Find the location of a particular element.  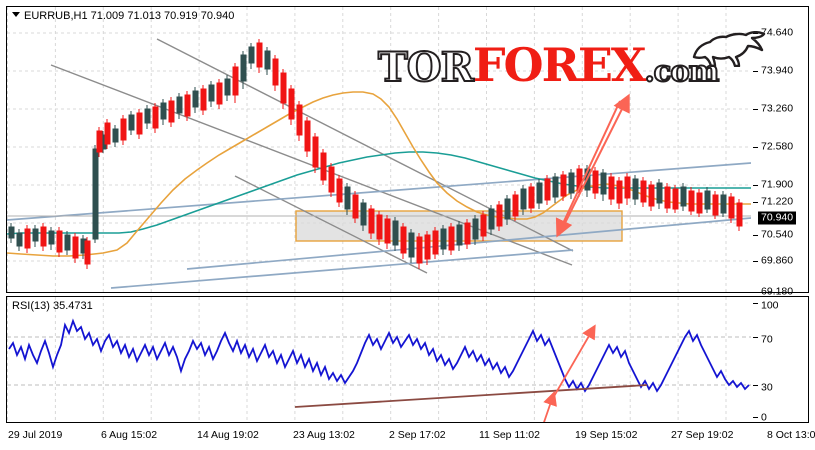

time-label-4: 2 Sep 17:02 is located at coordinates (417, 435).